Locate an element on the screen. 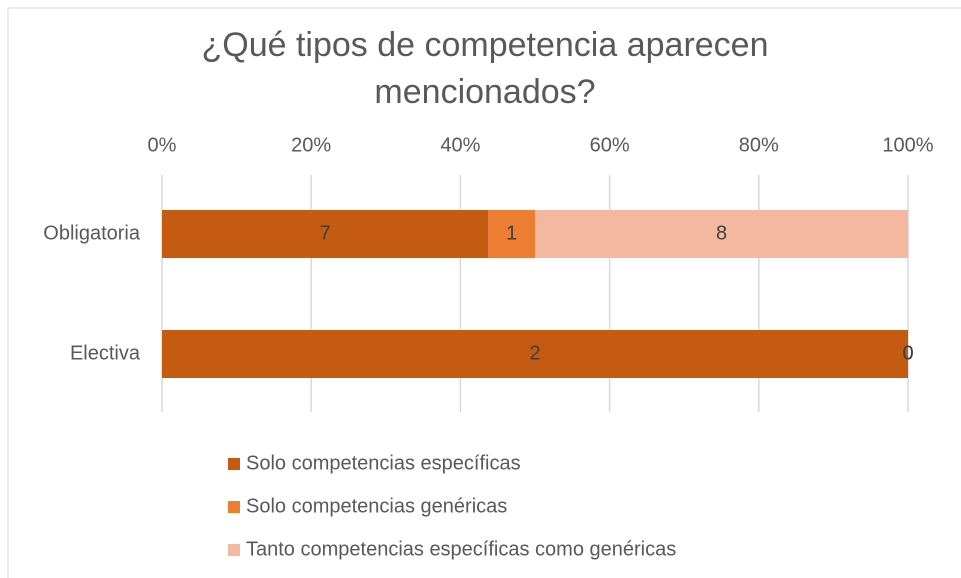  legend-label: Solo competencias específicas is located at coordinates (383, 463).